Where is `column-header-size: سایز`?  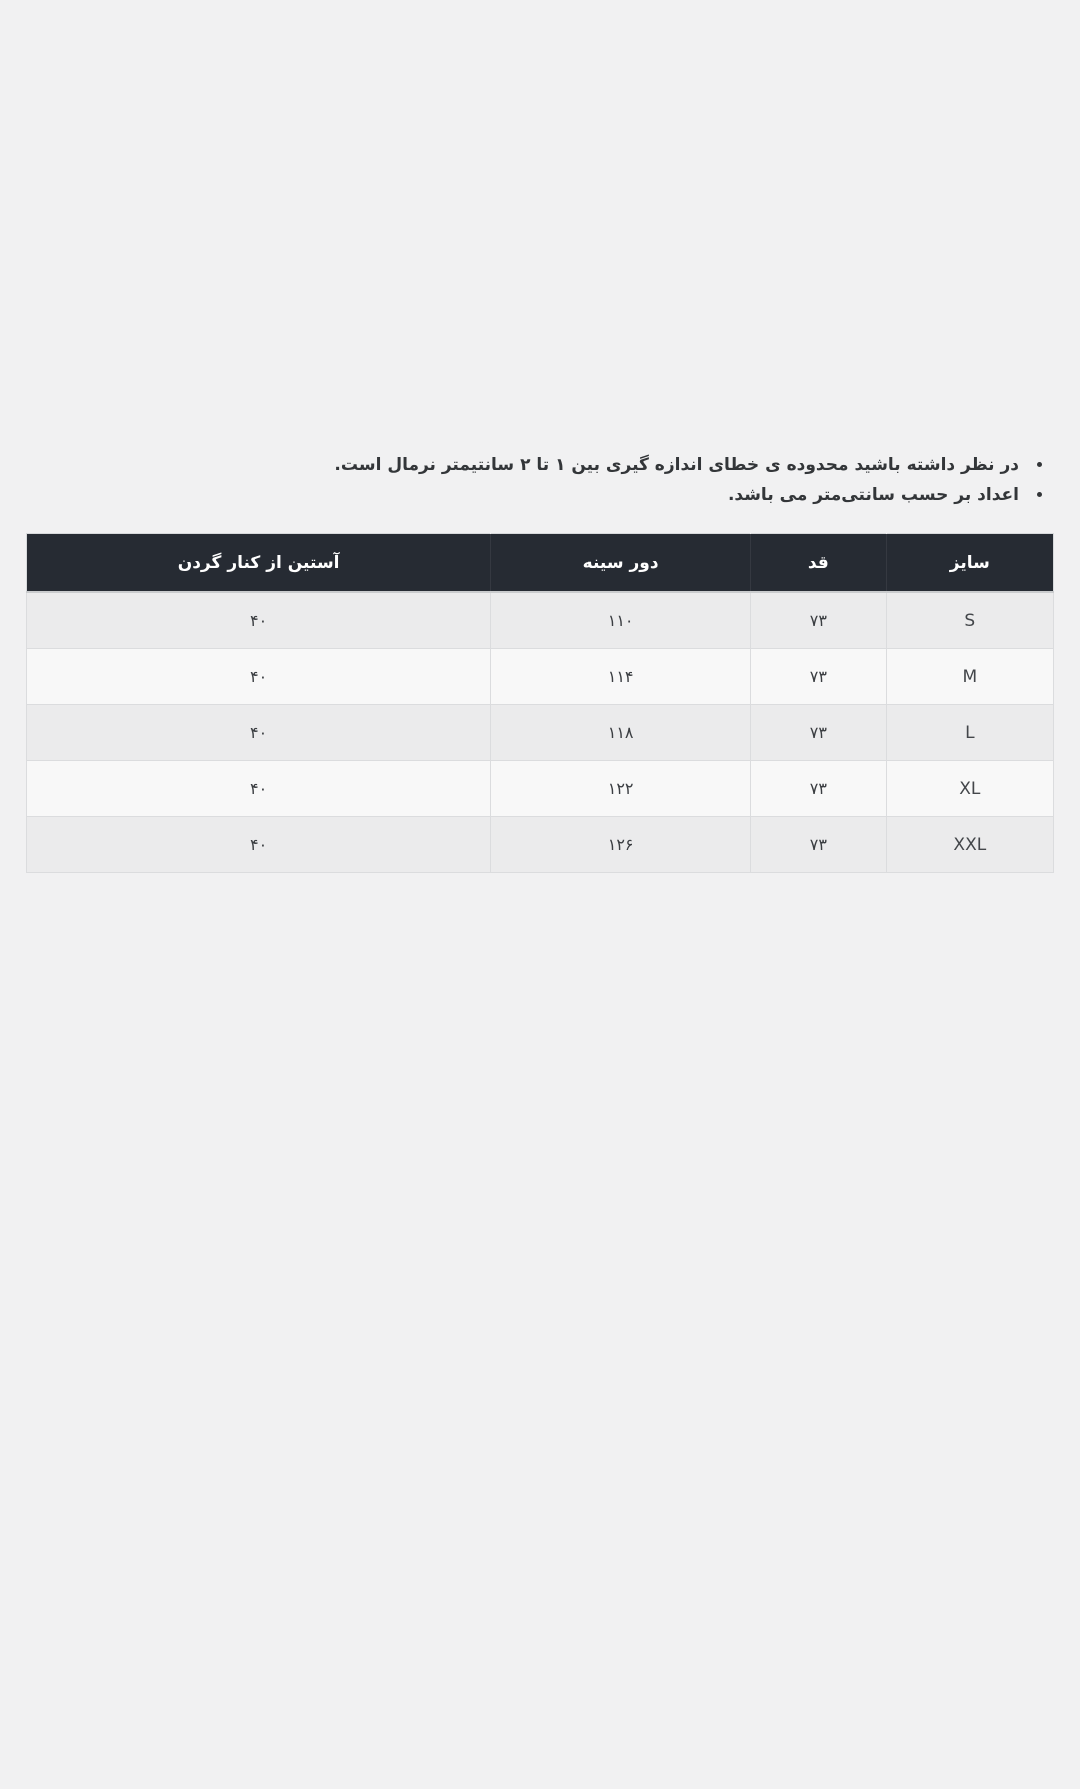
column-header-size: سایز is located at coordinates (969, 563).